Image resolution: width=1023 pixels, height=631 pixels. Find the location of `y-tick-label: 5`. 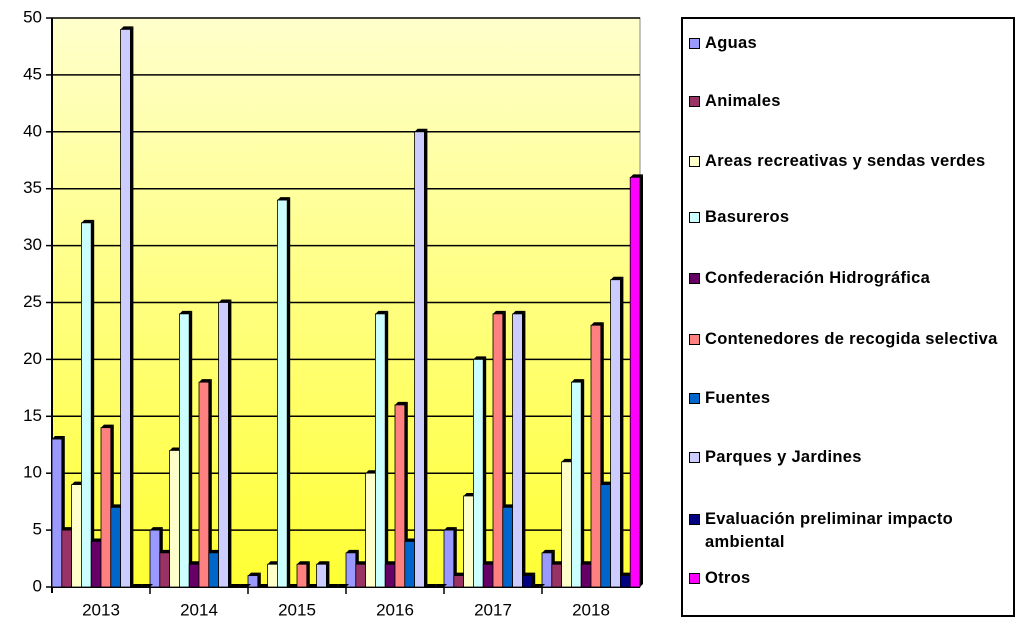

y-tick-label: 5 is located at coordinates (37, 529).